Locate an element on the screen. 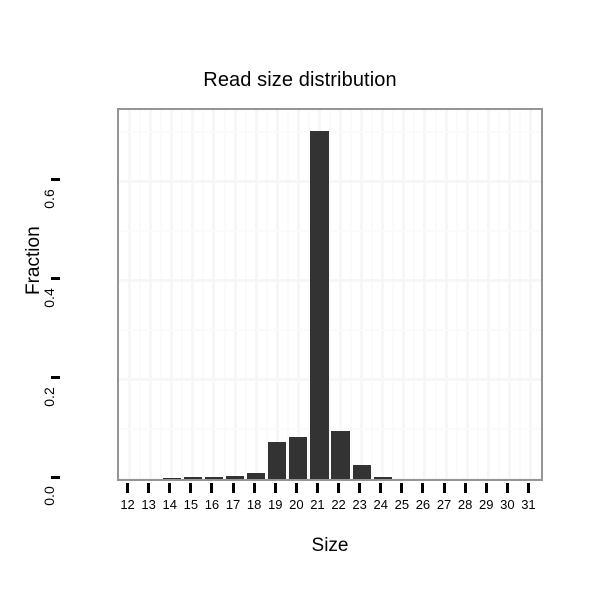 Image resolution: width=600 pixels, height=600 pixels. x-tick-label: 20 is located at coordinates (296, 504).